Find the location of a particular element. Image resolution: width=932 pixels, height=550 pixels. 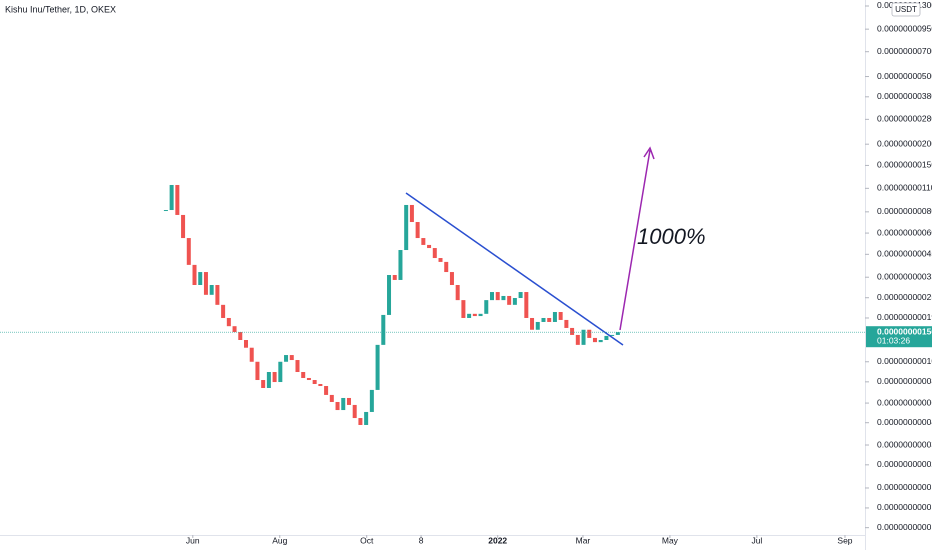

currency-box is located at coordinates (906, 9).